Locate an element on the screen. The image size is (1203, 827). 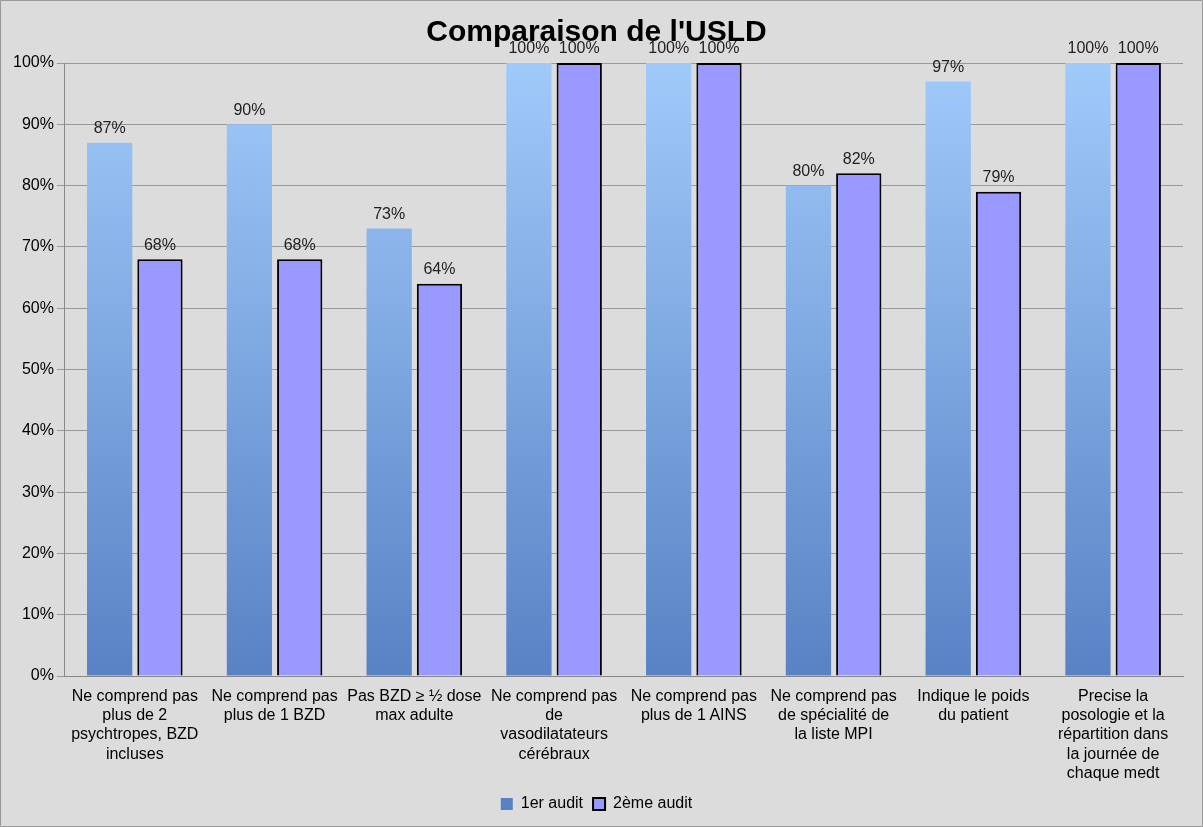
y-tick-label: 60% is located at coordinates (37, 307).